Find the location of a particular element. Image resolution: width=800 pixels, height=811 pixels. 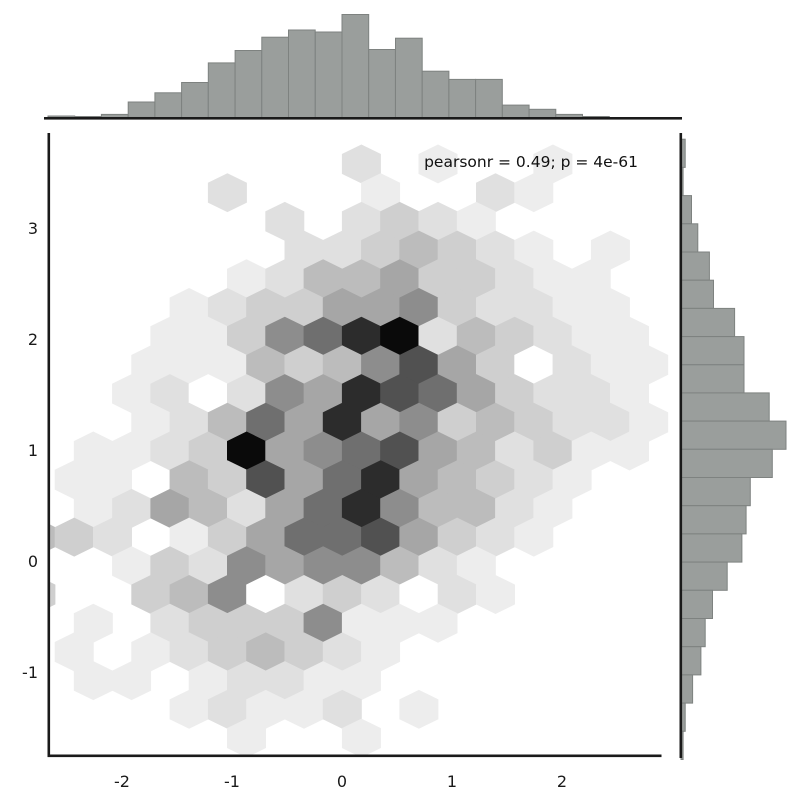

right-histogram is located at coordinates (733, 449).